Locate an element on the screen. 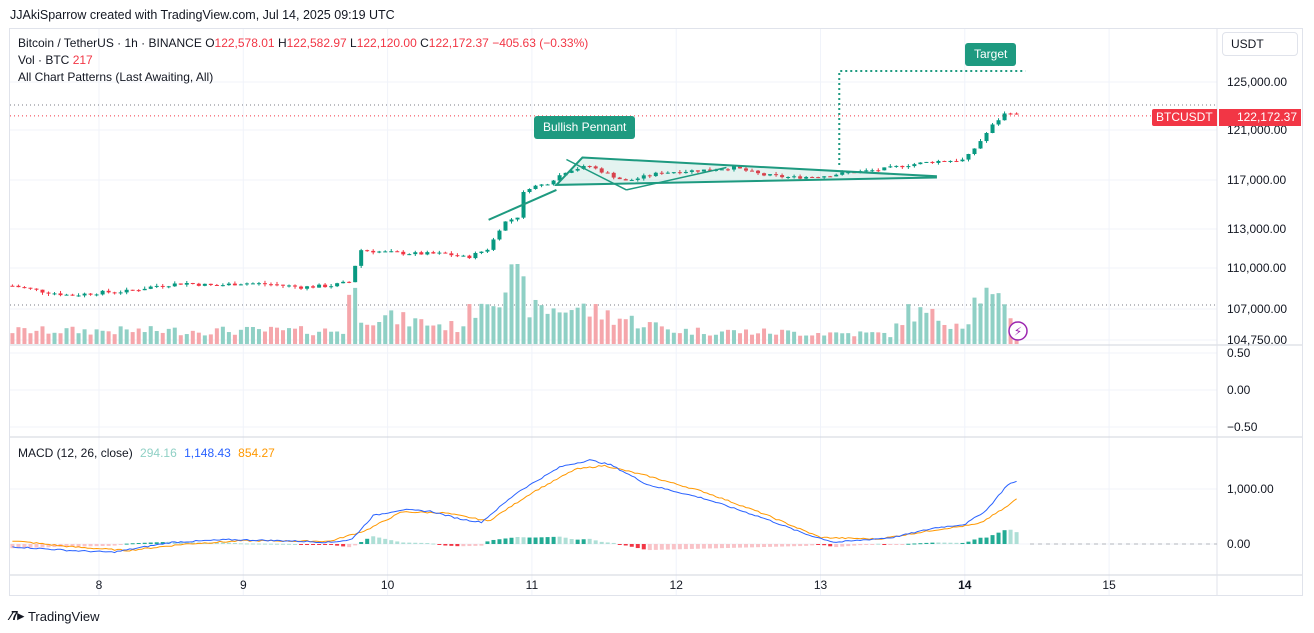 Image resolution: width=1314 pixels, height=633 pixels. target-projection is located at coordinates (932, 117).